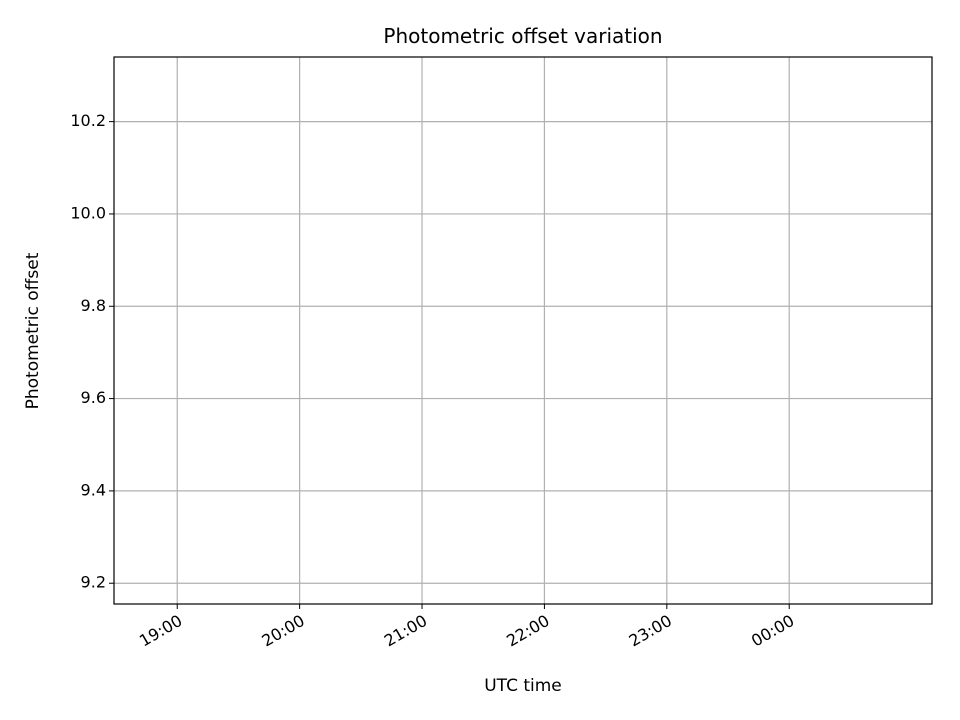 The width and height of the screenshot is (960, 720). I want to click on y-tick-label: 10.2, so click(88, 120).